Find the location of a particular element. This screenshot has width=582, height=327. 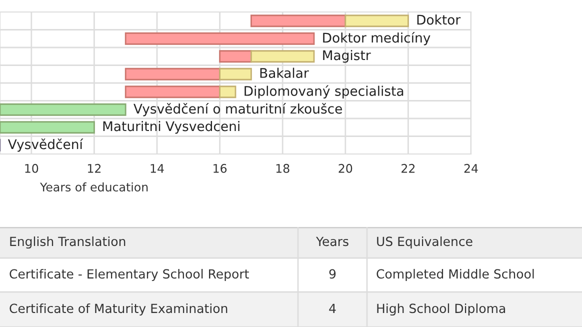

text: Certificate - Elementary School Report is located at coordinates (129, 275).